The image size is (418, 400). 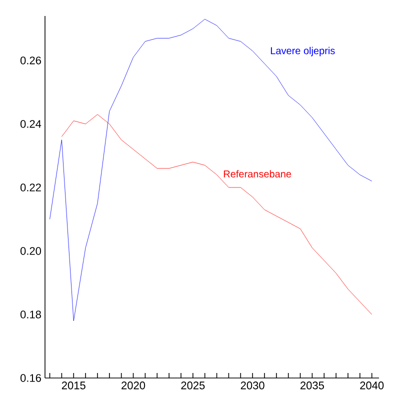 What do you see at coordinates (30, 378) in the screenshot?
I see `y-tick-label: 0.16` at bounding box center [30, 378].